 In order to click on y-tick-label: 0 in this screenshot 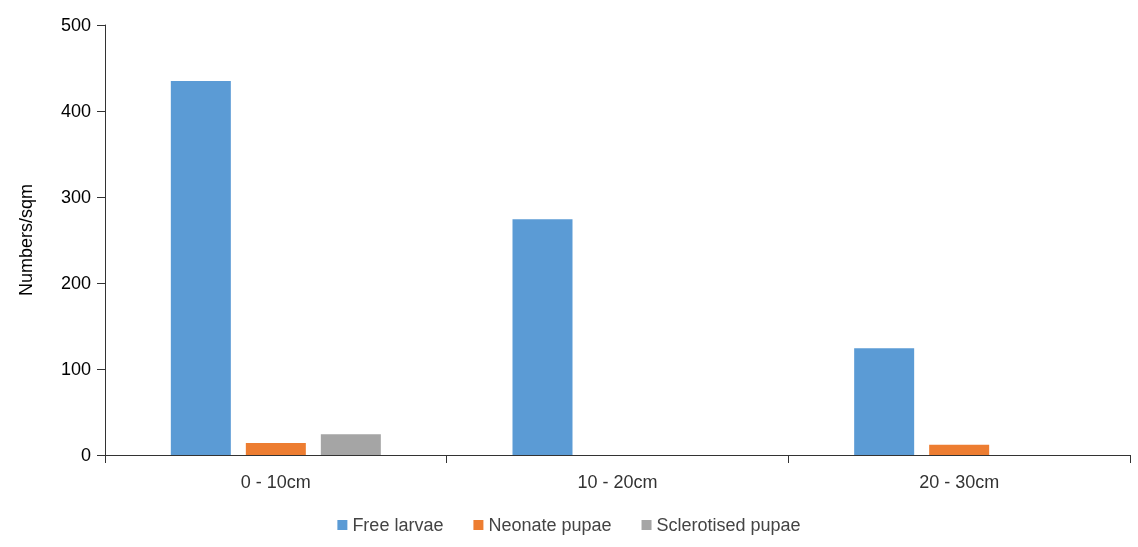, I will do `click(85, 455)`.